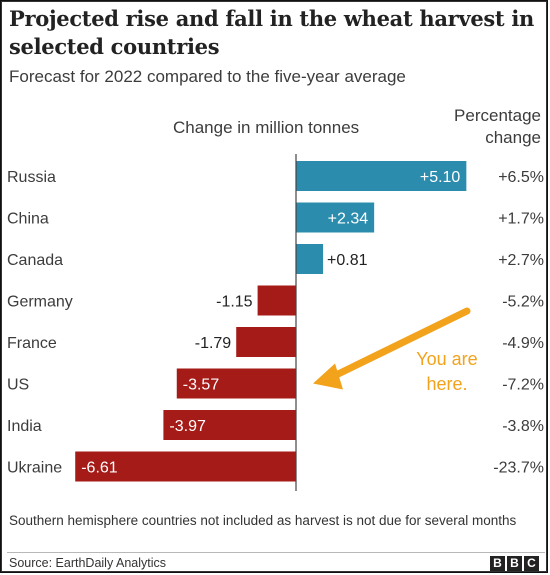  What do you see at coordinates (521, 219) in the screenshot?
I see `percentage-label: +1.7%` at bounding box center [521, 219].